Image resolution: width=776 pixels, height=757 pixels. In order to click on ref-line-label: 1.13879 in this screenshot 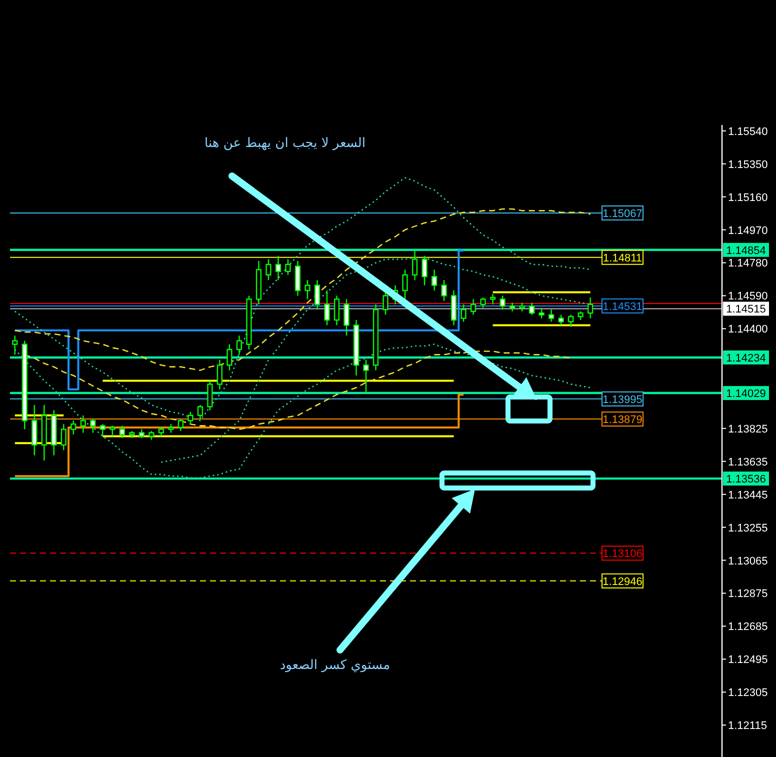, I will do `click(622, 420)`.